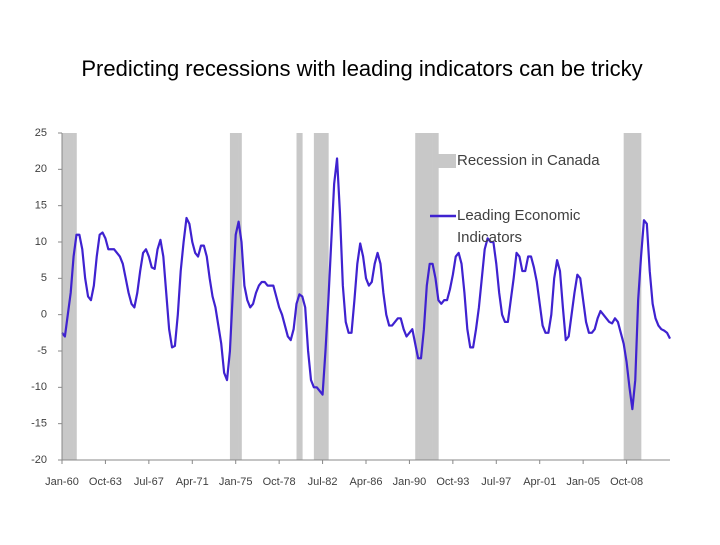 Image resolution: width=720 pixels, height=545 pixels. What do you see at coordinates (41, 133) in the screenshot?
I see `y-tick-label: 25` at bounding box center [41, 133].